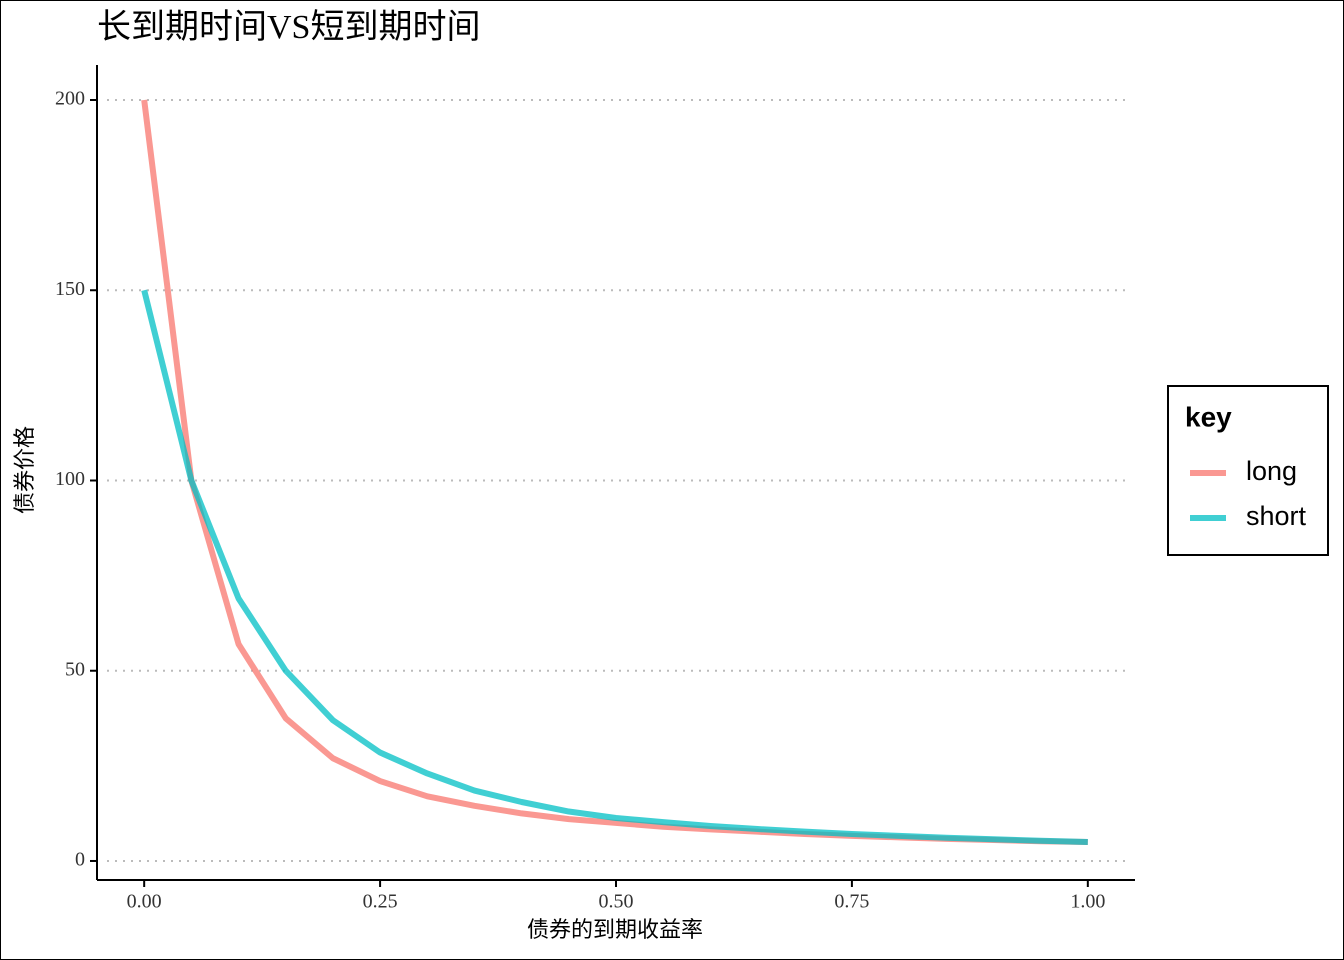 This screenshot has height=960, width=1344. I want to click on y-tick-label: 50, so click(75, 669).